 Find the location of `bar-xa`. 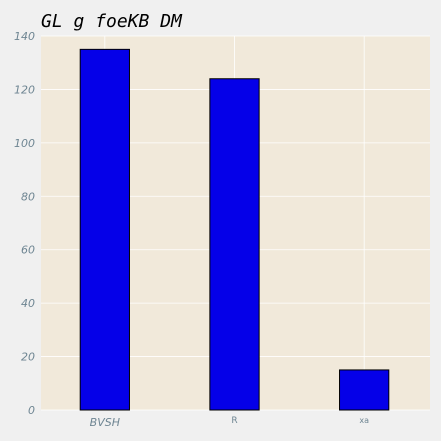

bar-xa is located at coordinates (364, 390).